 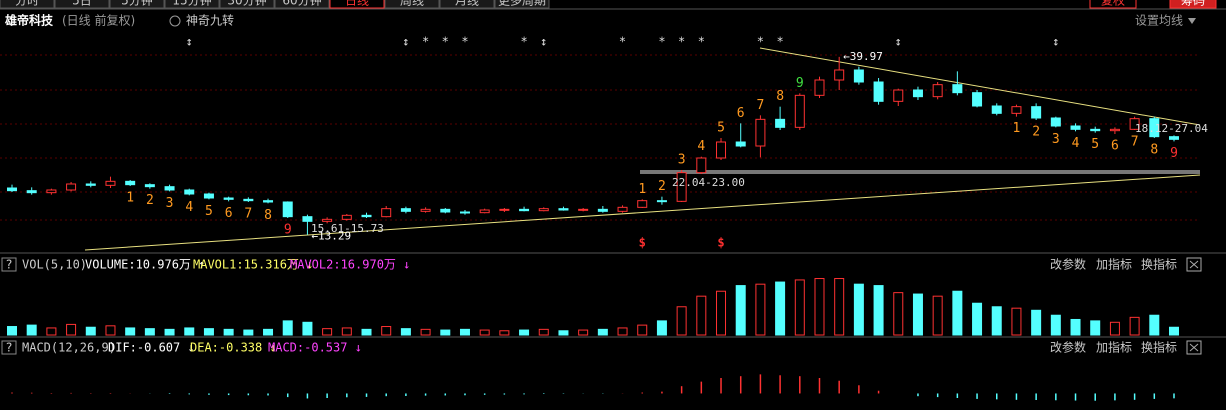 I want to click on period-label: 30分钟, so click(x=246, y=4).